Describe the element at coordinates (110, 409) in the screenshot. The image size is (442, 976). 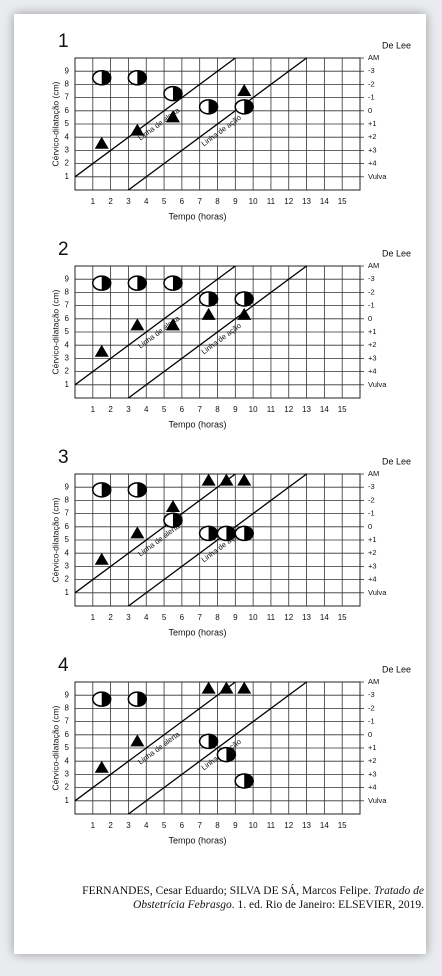
I see `x-tick-label: 2` at that location.